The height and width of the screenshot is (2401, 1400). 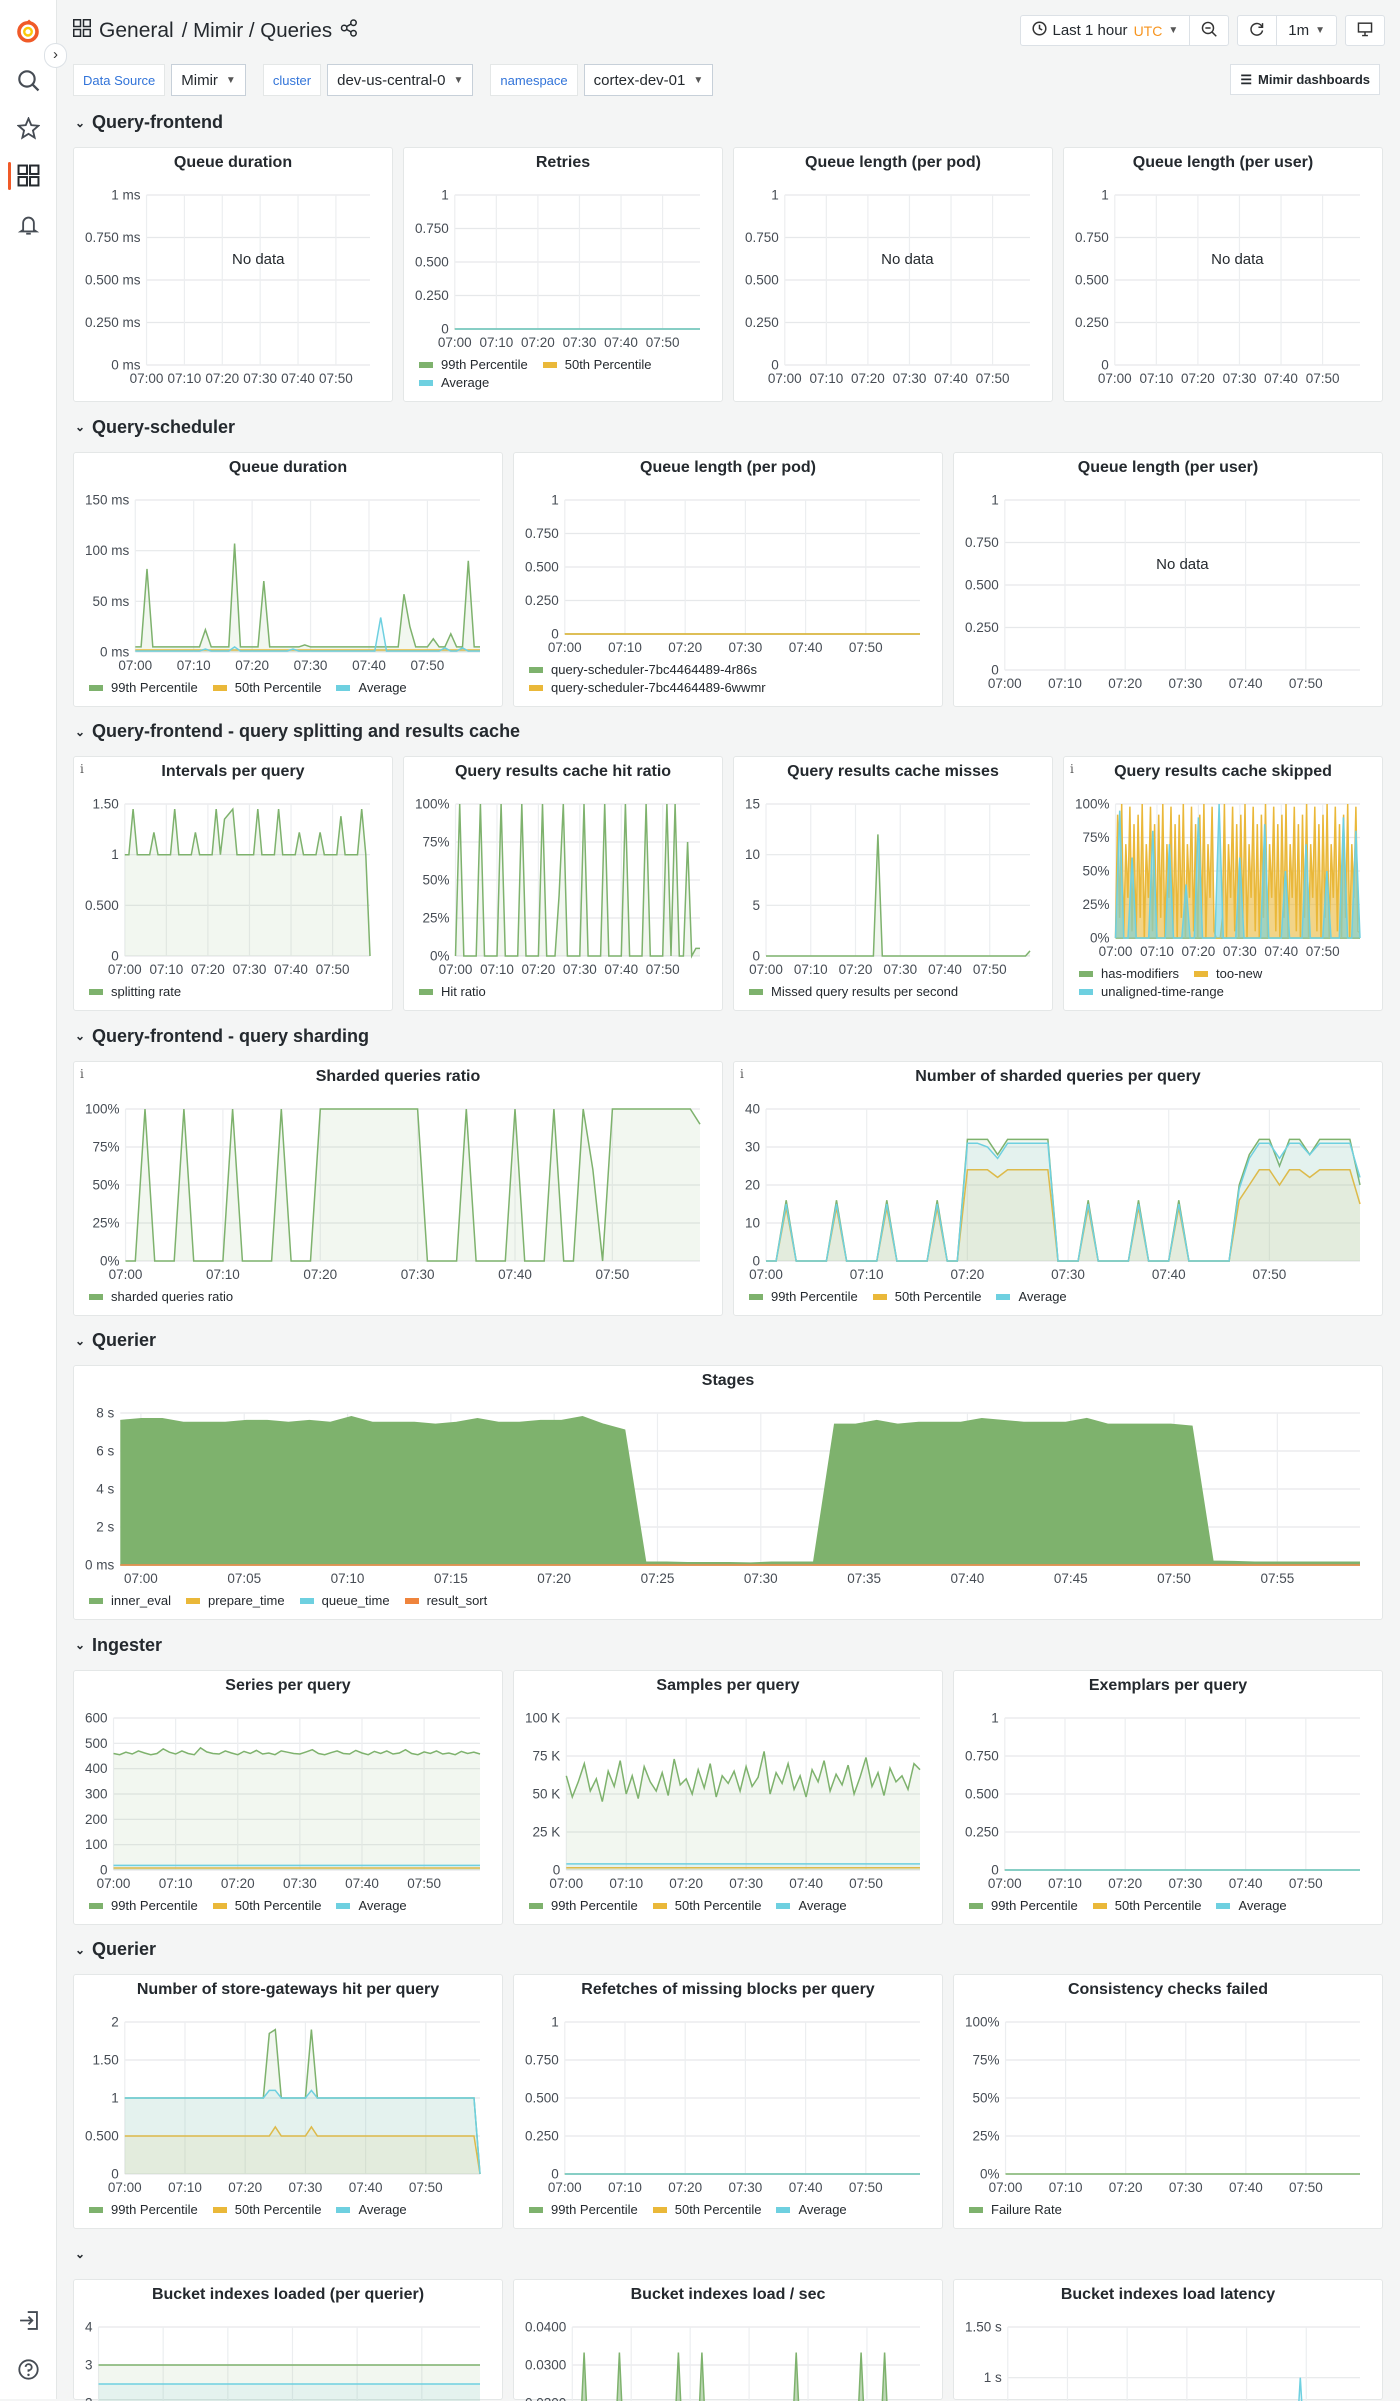 What do you see at coordinates (1058, 1076) in the screenshot?
I see `panel-title: Number of sharded queries per query` at bounding box center [1058, 1076].